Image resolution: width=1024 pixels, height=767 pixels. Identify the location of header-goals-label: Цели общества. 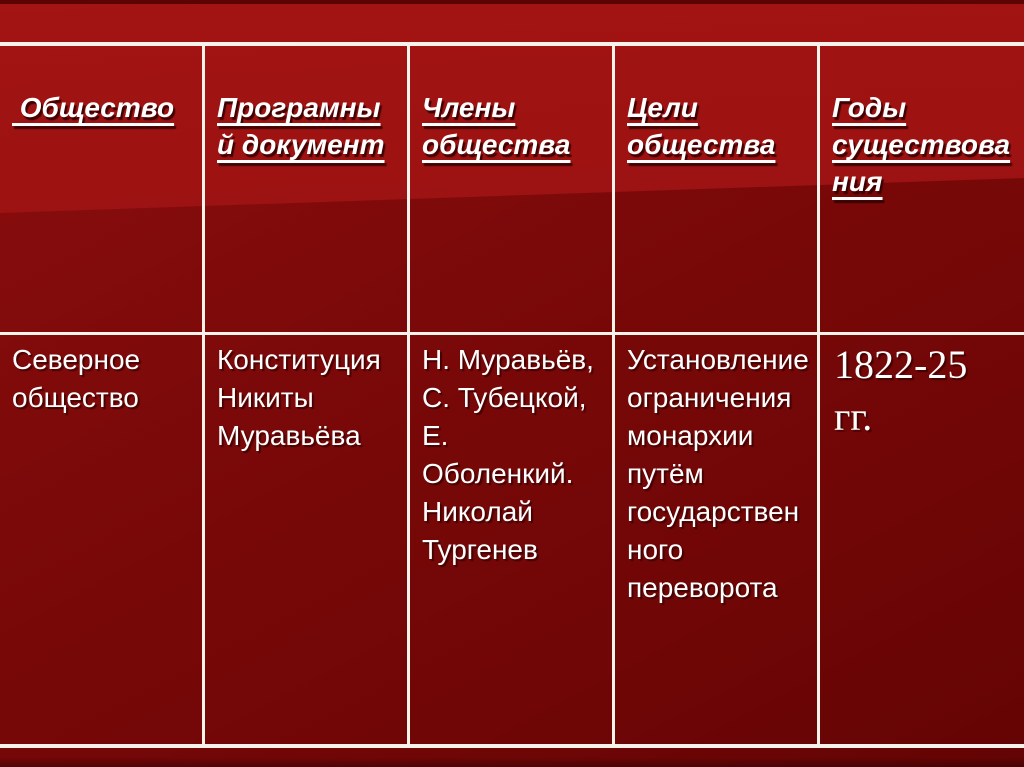
(701, 126).